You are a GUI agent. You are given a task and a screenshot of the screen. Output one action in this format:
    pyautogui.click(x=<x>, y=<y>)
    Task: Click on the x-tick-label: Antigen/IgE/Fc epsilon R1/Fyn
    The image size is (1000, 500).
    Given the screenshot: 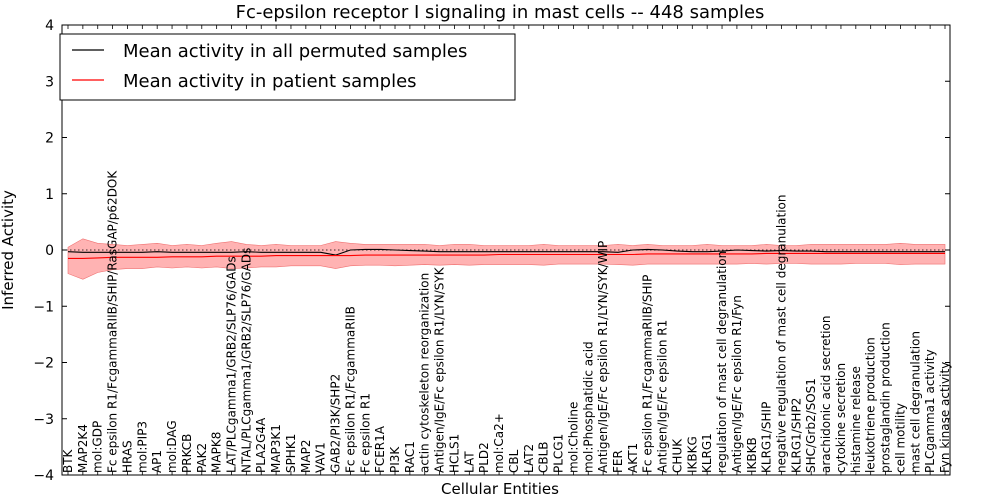 What is the action you would take?
    pyautogui.click(x=737, y=384)
    